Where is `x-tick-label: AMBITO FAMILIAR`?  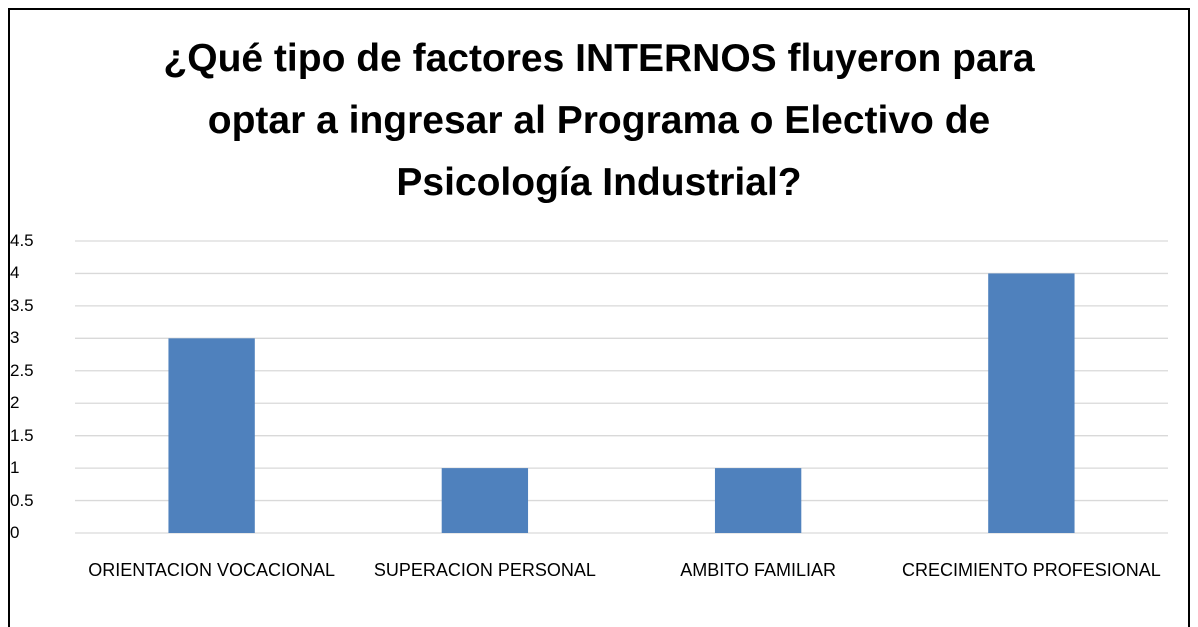 x-tick-label: AMBITO FAMILIAR is located at coordinates (758, 570).